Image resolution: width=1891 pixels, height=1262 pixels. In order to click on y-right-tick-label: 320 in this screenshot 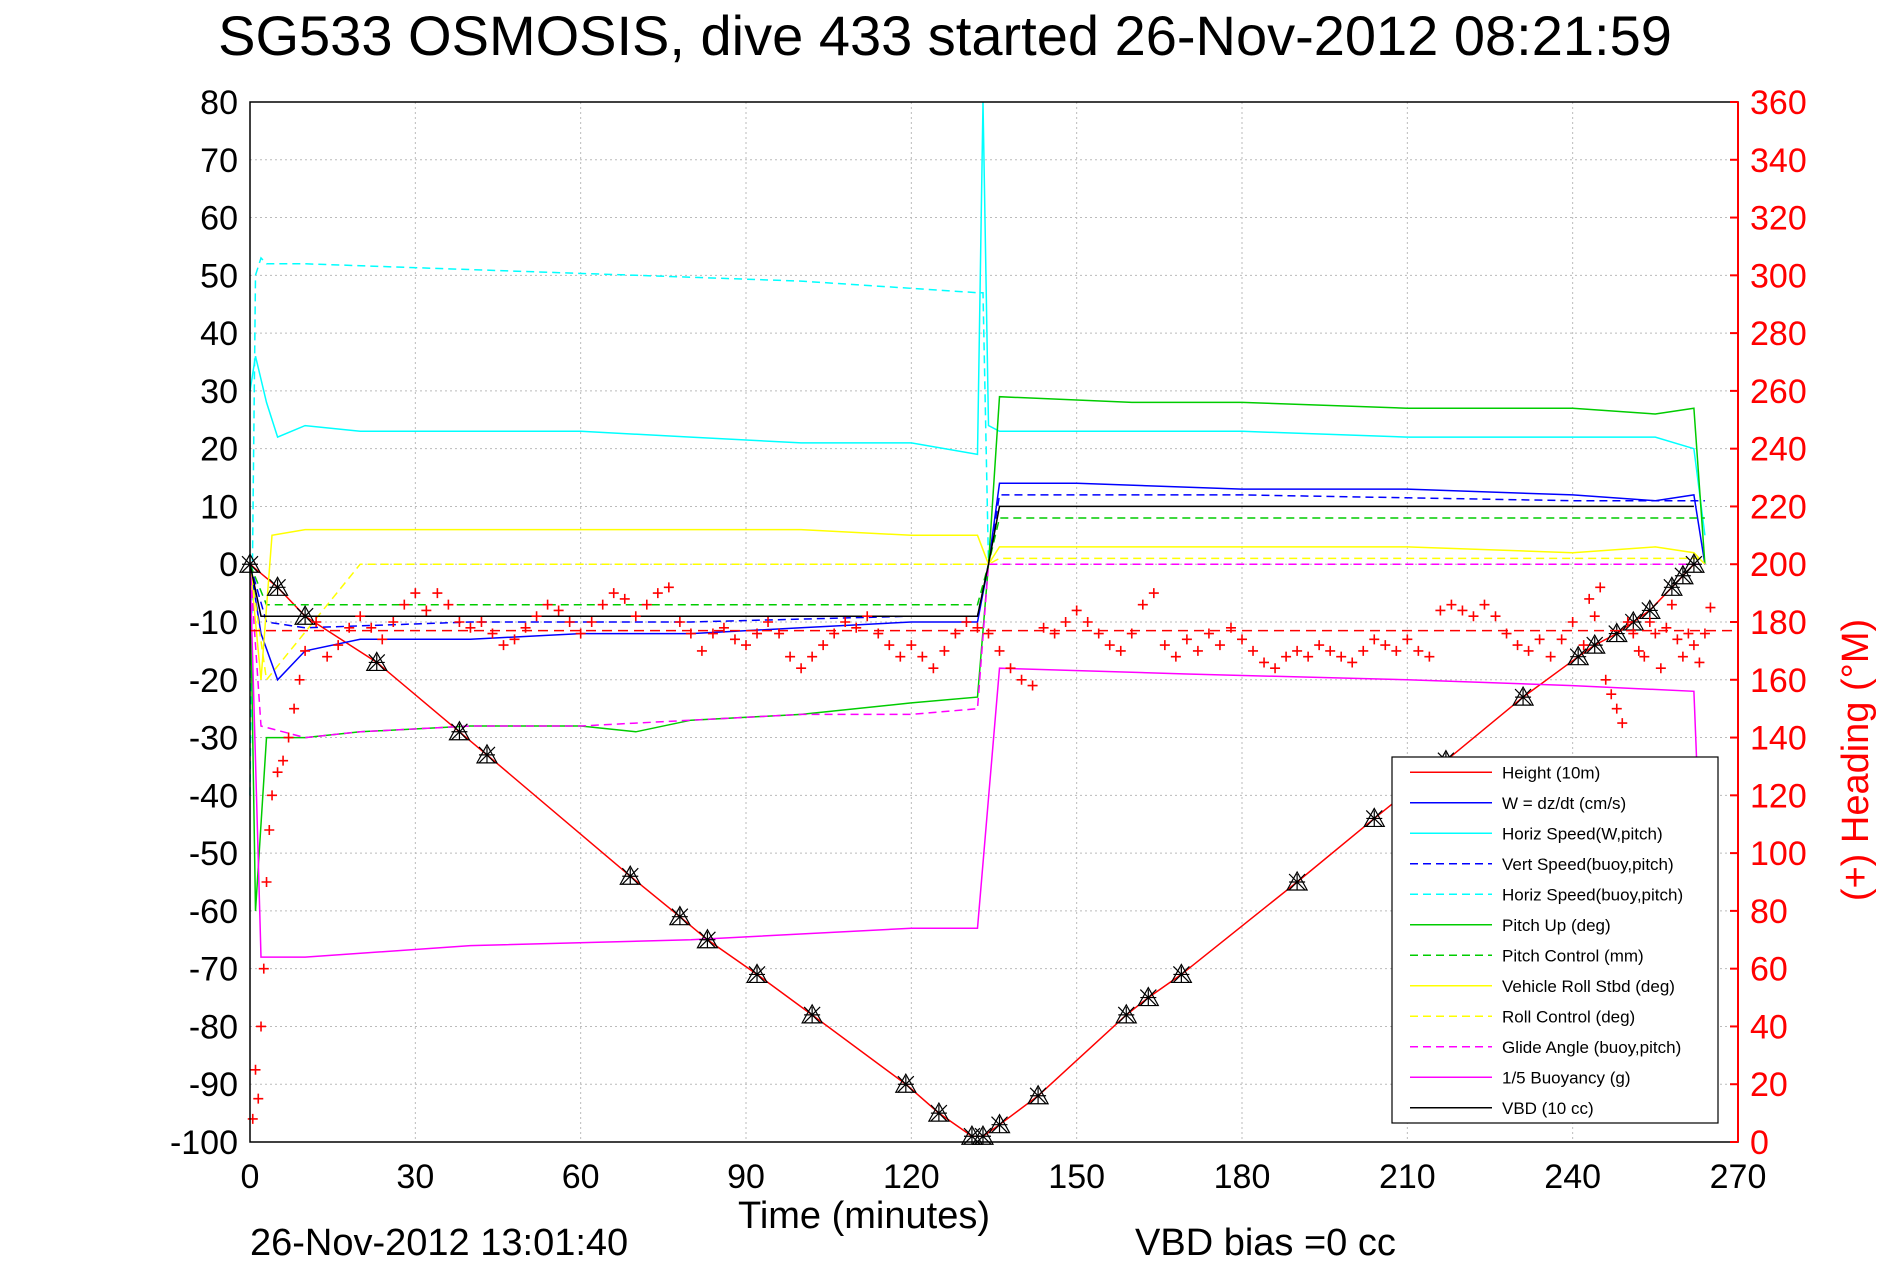, I will do `click(1778, 219)`.